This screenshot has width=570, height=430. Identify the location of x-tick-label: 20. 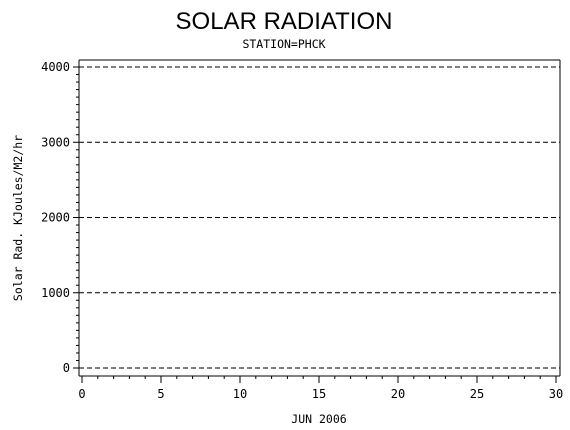
(398, 394).